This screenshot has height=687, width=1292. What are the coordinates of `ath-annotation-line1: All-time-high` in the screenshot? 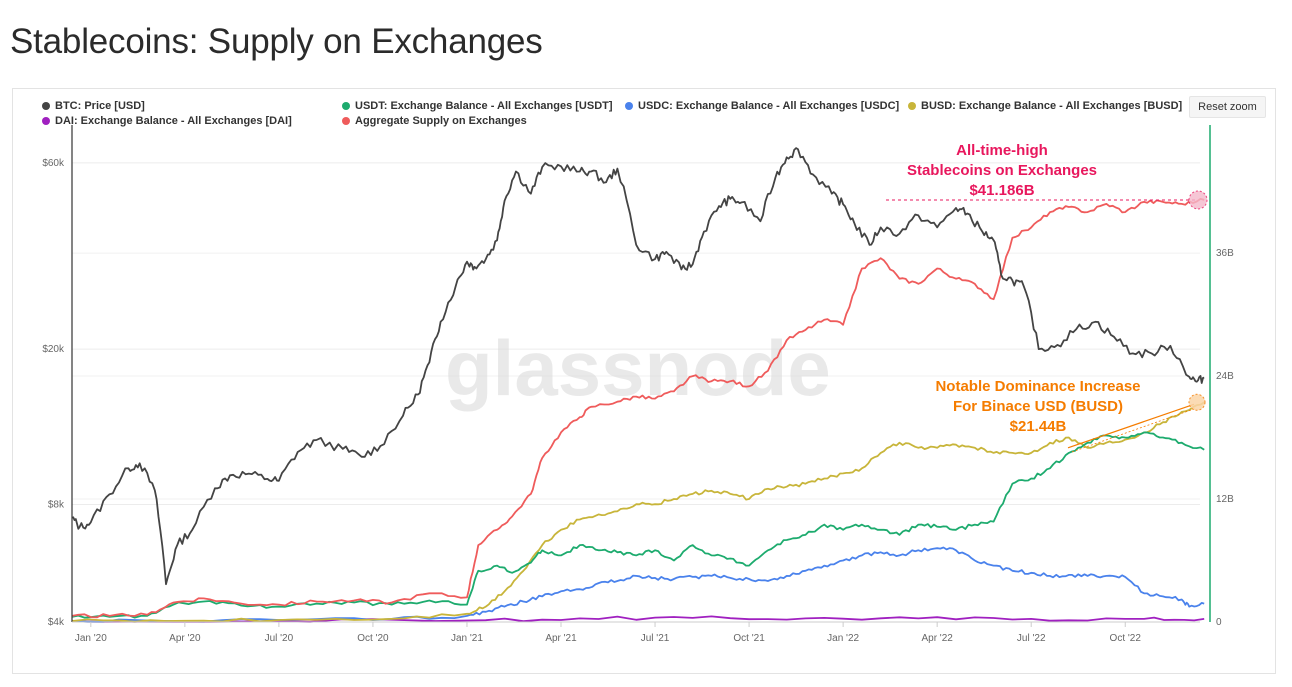 It's located at (1002, 150).